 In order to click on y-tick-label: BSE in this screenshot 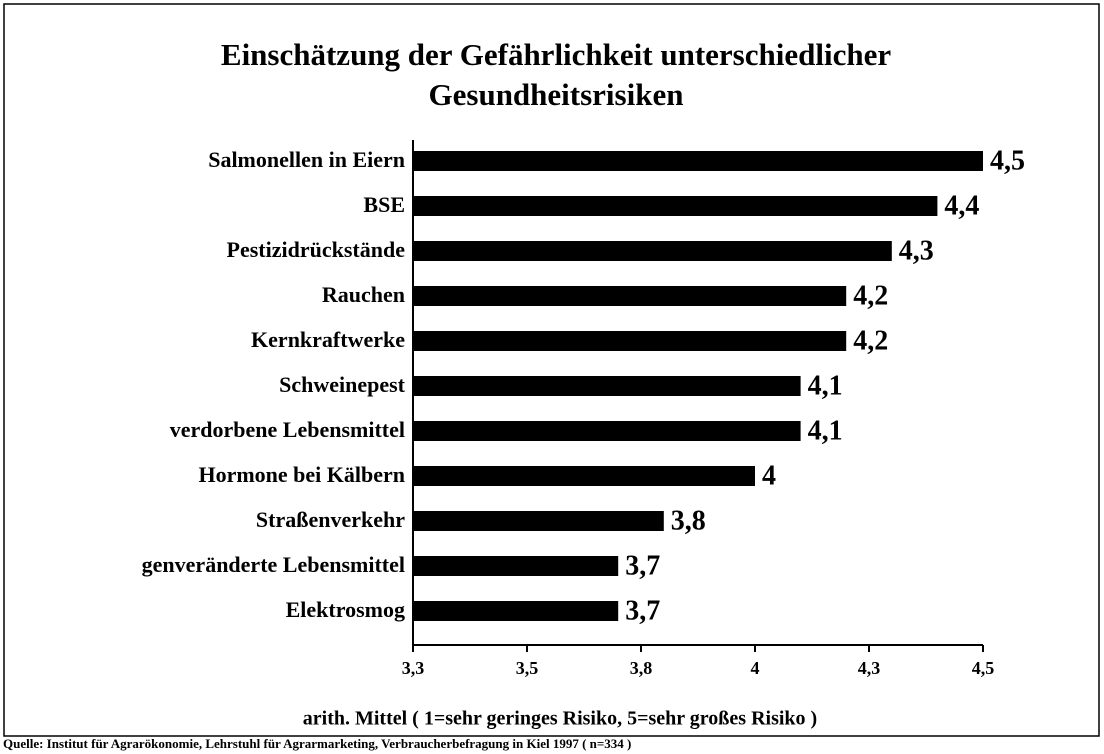, I will do `click(384, 204)`.